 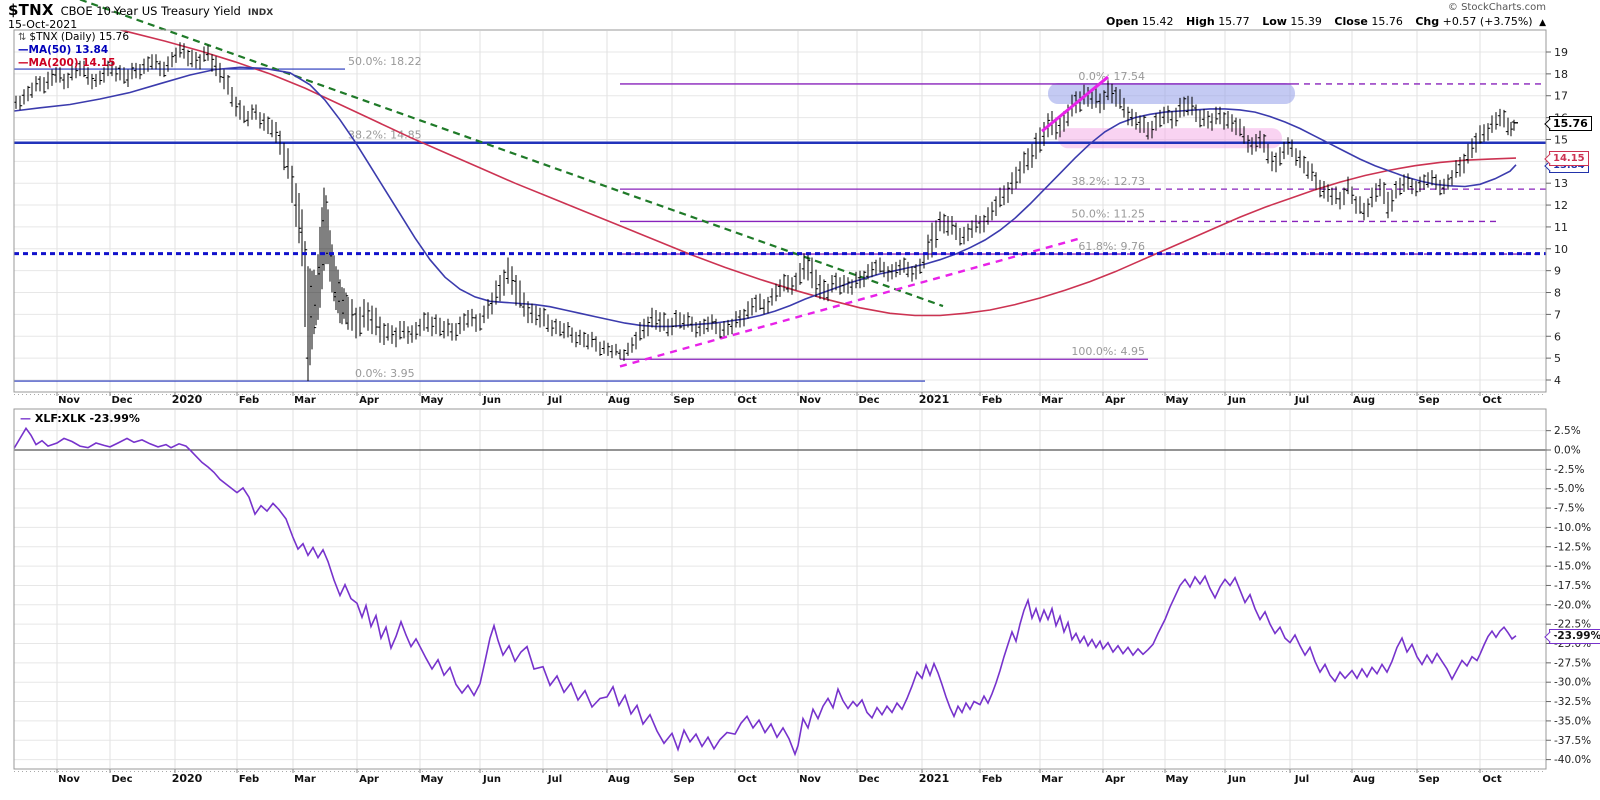 What do you see at coordinates (1567, 431) in the screenshot?
I see `y-axis-tick-label: 2.5%` at bounding box center [1567, 431].